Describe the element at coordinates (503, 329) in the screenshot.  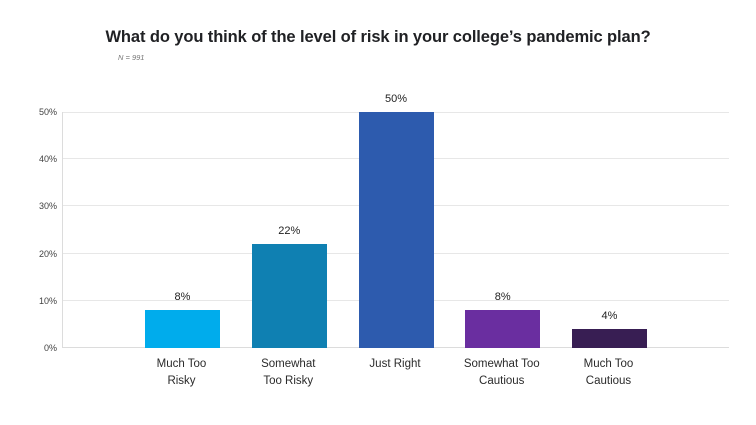
I see `bar-somewhat-too-cautious` at that location.